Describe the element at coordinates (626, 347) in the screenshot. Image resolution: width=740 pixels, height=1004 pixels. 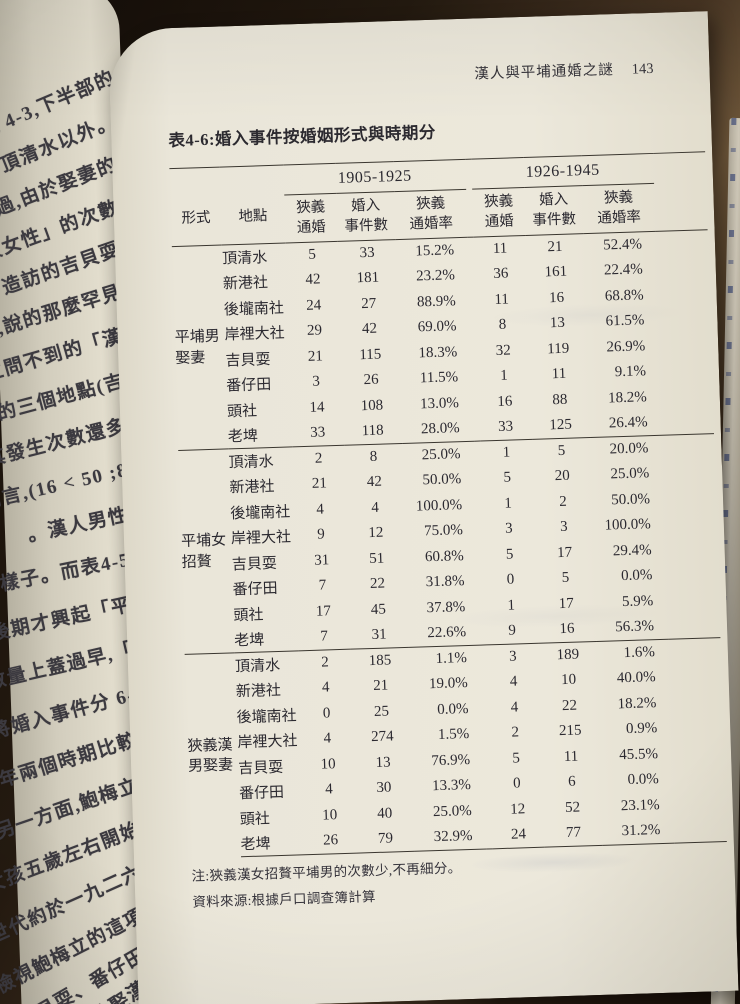
I see `value-cell: 26.9%` at that location.